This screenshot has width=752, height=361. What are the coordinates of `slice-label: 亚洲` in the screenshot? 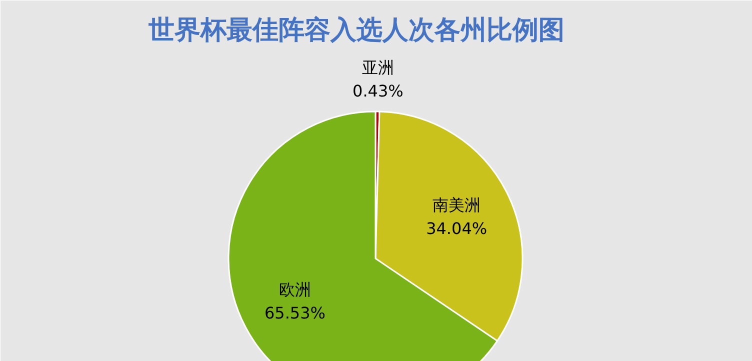 It's located at (378, 67).